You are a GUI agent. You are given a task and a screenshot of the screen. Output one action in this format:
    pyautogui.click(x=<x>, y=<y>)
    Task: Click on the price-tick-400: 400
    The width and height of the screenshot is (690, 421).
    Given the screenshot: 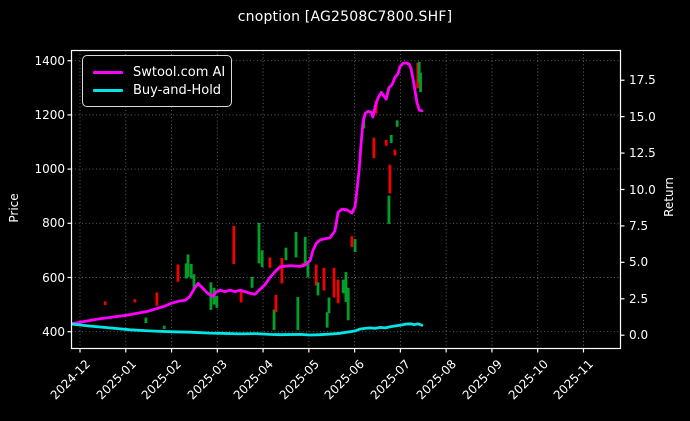 What is the action you would take?
    pyautogui.click(x=53, y=331)
    